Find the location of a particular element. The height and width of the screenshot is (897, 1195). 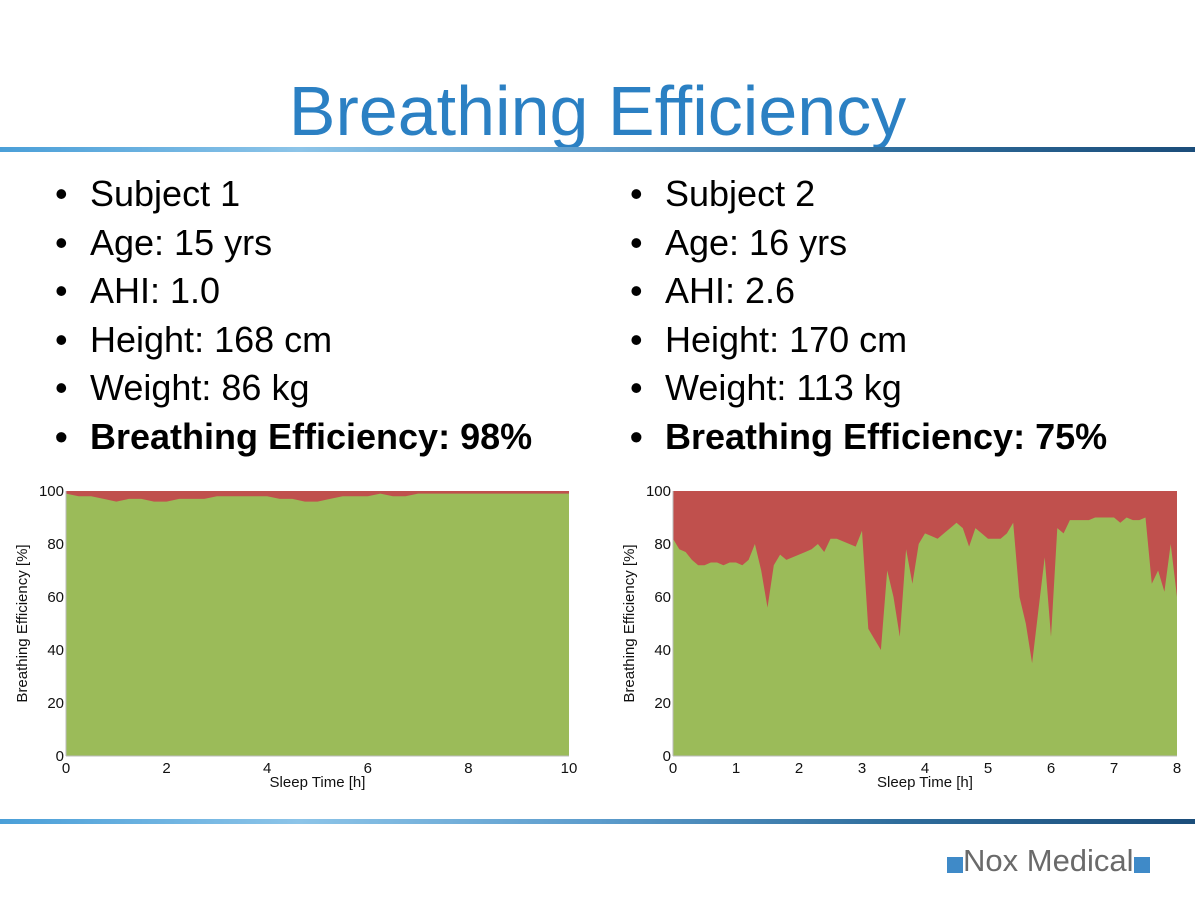

list-item: Height: 170 cm is located at coordinates (868, 340).